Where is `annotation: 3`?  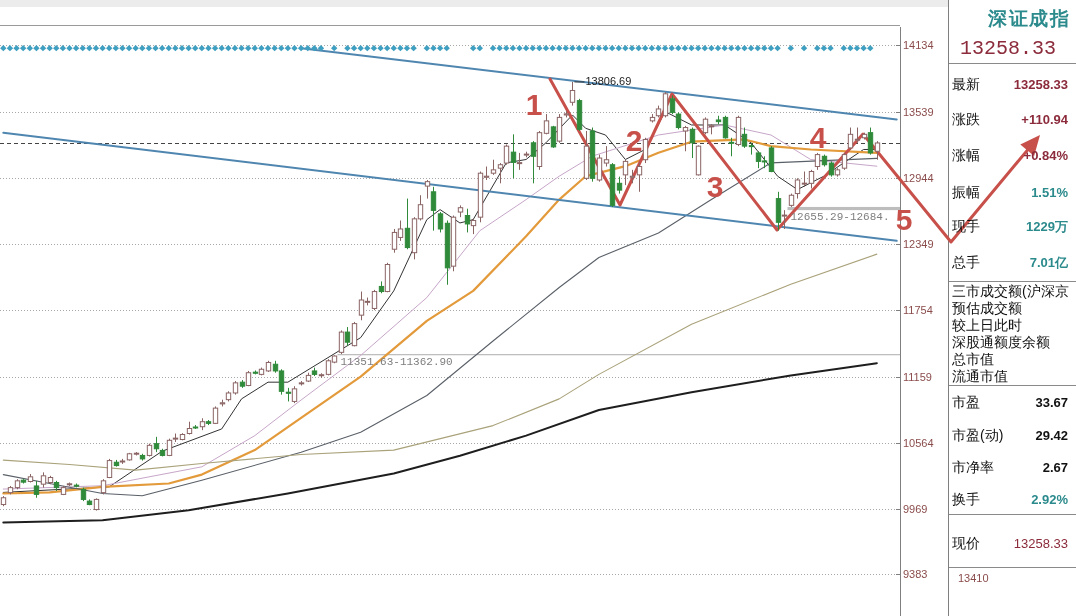
annotation: 3 is located at coordinates (715, 186).